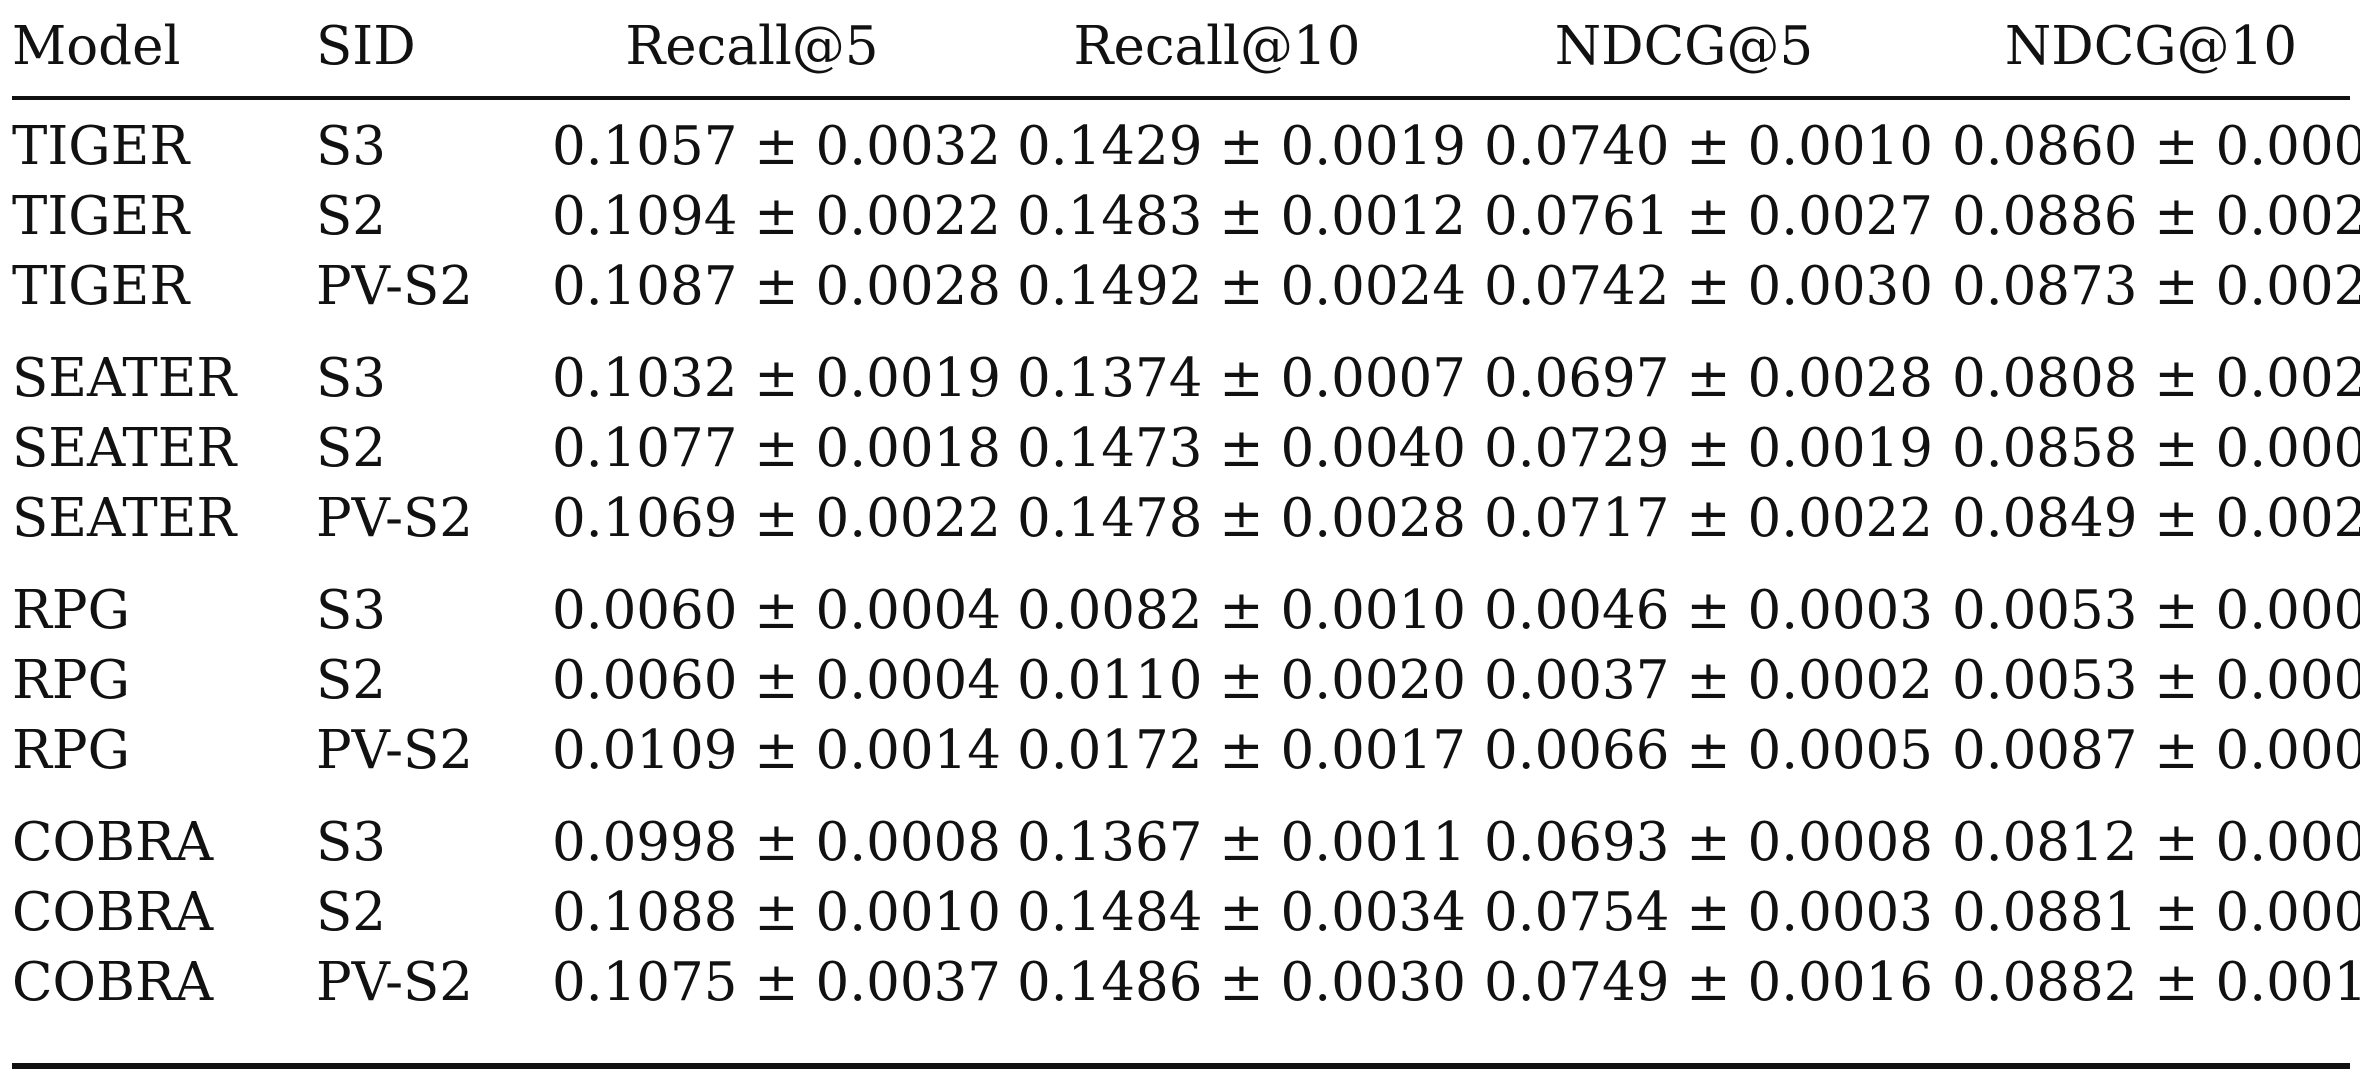 This screenshot has height=1075, width=2360. What do you see at coordinates (1241, 448) in the screenshot?
I see `cell-recall-10: 0.1473 ± 0.0040` at bounding box center [1241, 448].